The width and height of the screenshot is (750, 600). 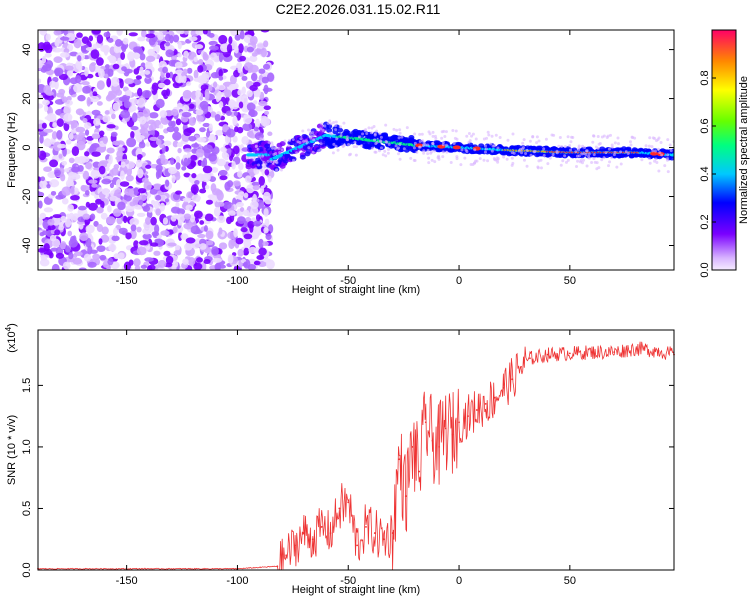 What do you see at coordinates (127, 281) in the screenshot?
I see `x-tick-label: -150` at bounding box center [127, 281].